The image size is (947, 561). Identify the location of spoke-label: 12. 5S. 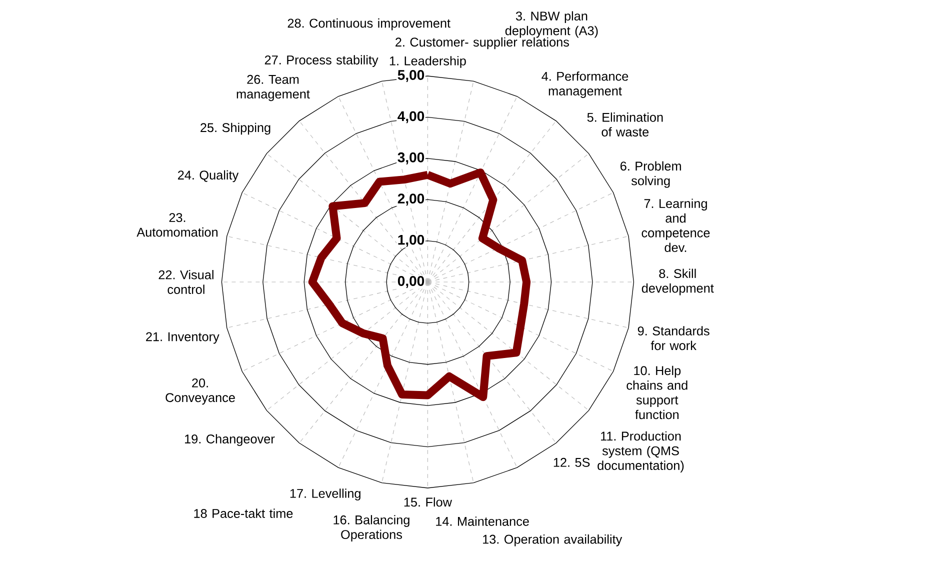
(572, 462).